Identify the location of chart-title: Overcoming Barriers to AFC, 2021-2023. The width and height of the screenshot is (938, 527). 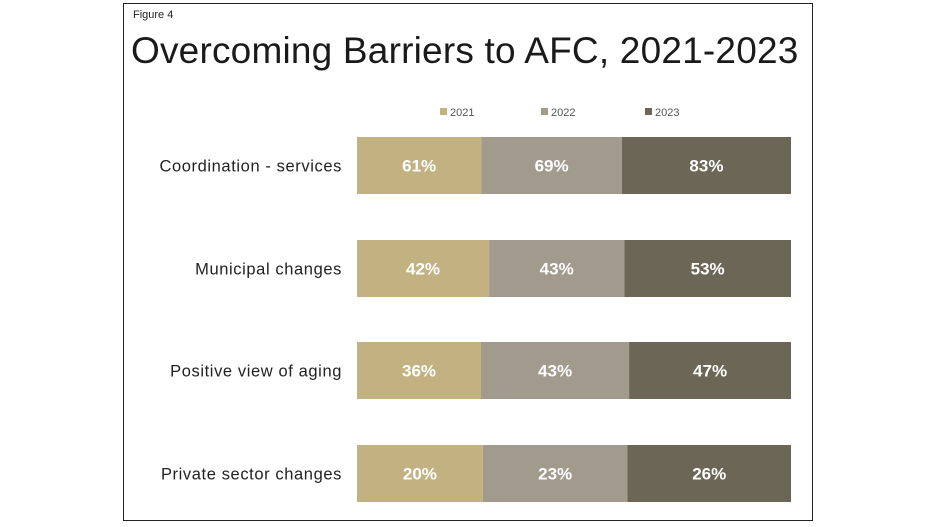
(465, 50).